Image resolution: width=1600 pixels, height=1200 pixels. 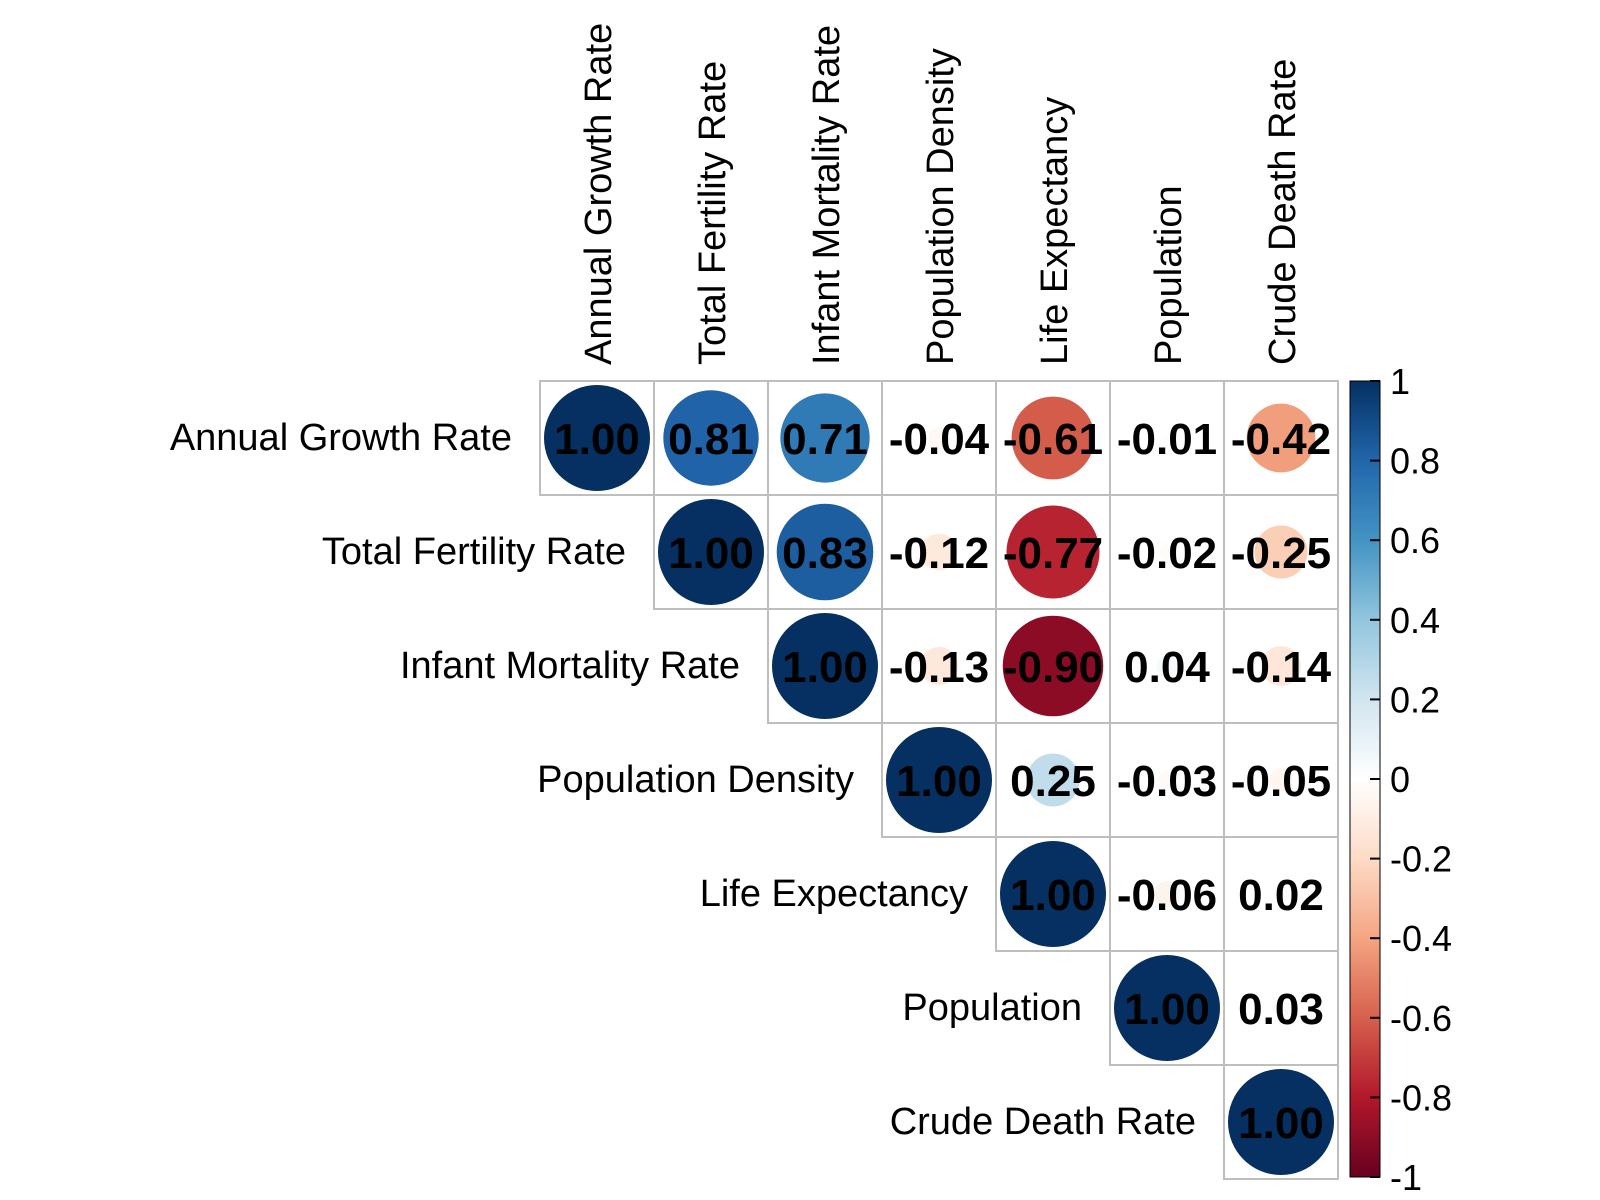 I want to click on value-label-2-3: -0.13, so click(x=939, y=667).